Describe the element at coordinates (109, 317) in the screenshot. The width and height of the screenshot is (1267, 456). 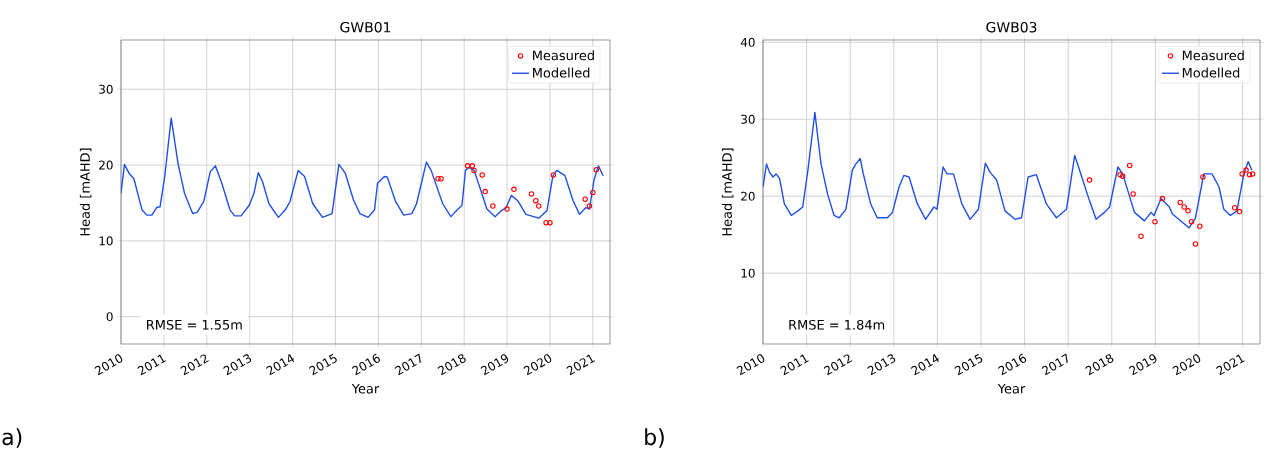
I see `y-tick-label: 0` at that location.